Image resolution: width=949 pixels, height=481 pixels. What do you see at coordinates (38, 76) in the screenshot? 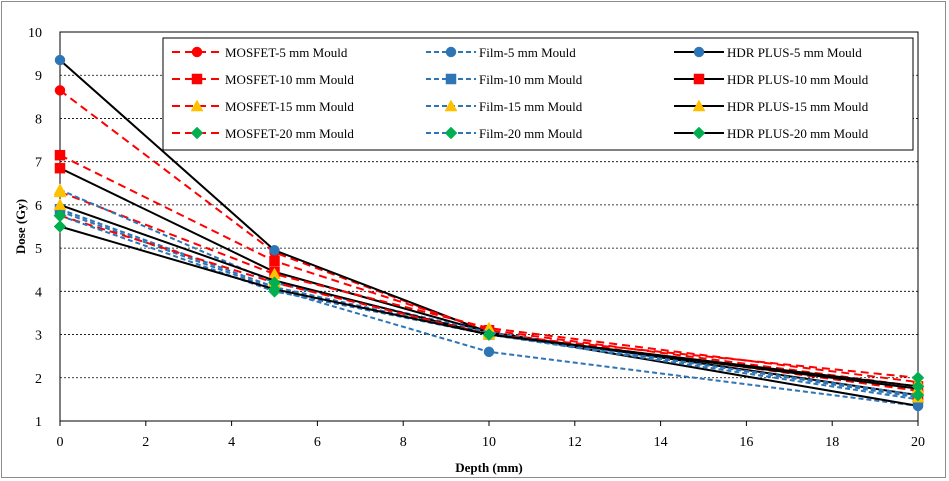
I see `y-tick-label: 9` at bounding box center [38, 76].